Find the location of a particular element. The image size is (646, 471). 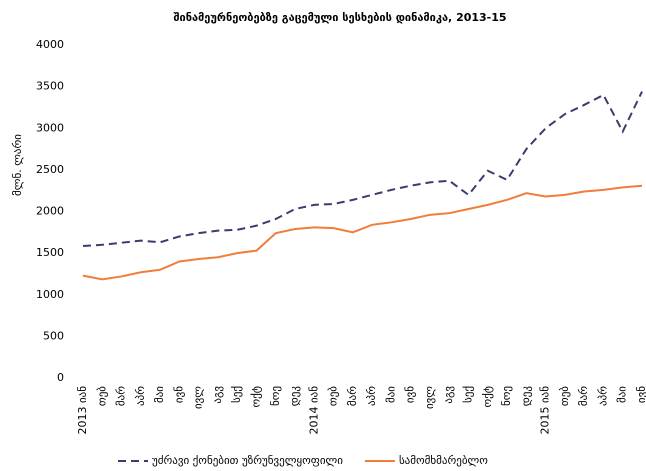

legend-label: სამომხმარებლო is located at coordinates (443, 460).